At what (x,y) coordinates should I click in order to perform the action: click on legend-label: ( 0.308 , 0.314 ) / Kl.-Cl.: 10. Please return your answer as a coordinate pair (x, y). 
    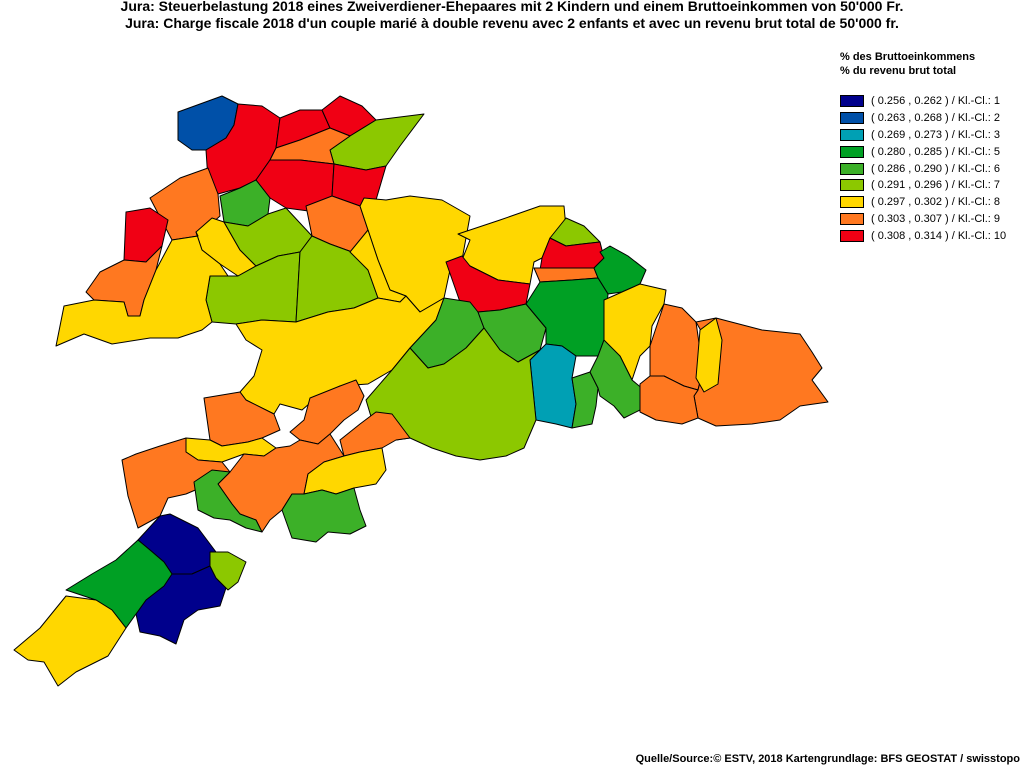
    Looking at the image, I should click on (939, 235).